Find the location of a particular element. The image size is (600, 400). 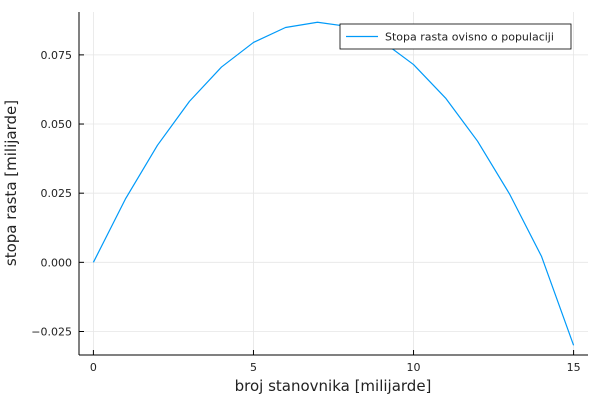

legend-label: Stopa rasta ovisno o populaciji is located at coordinates (469, 37).